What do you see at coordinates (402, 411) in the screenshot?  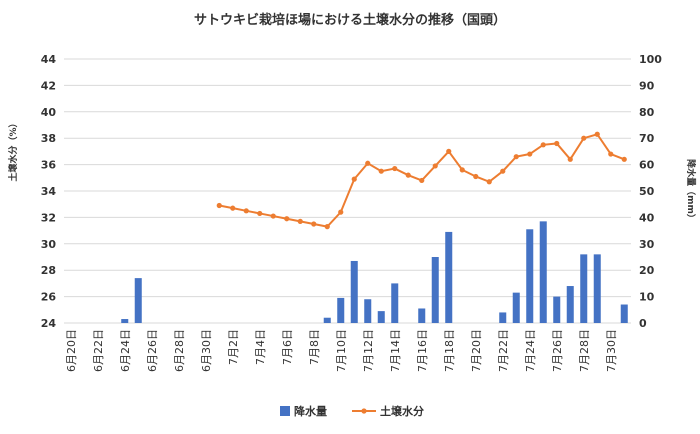 I see `legend-line-label: 土壌水分` at bounding box center [402, 411].